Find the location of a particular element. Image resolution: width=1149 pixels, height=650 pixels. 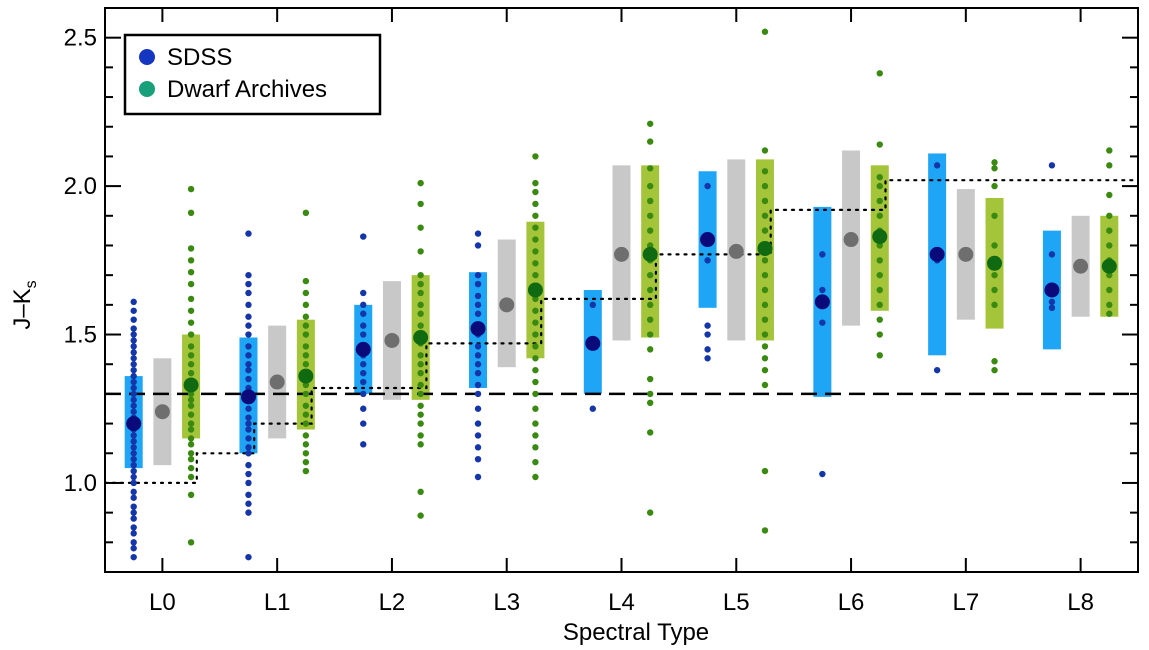

y-axis-label: J–Ks is located at coordinates (24, 304).